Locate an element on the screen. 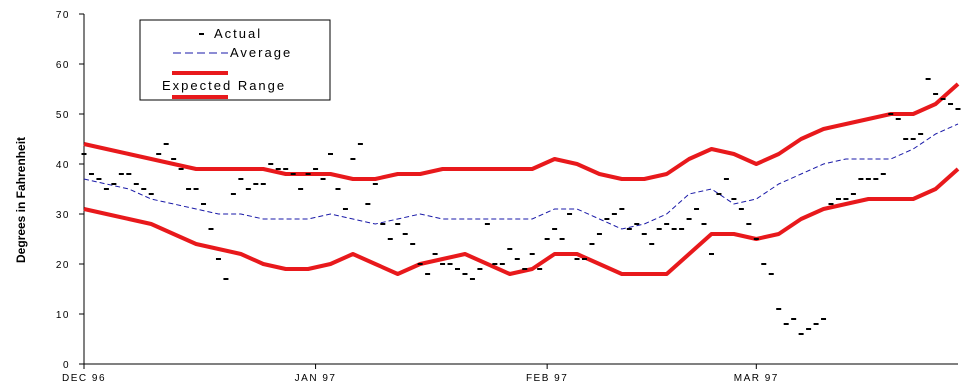 Image resolution: width=962 pixels, height=387 pixels. y-tick-label: 20 is located at coordinates (63, 265).